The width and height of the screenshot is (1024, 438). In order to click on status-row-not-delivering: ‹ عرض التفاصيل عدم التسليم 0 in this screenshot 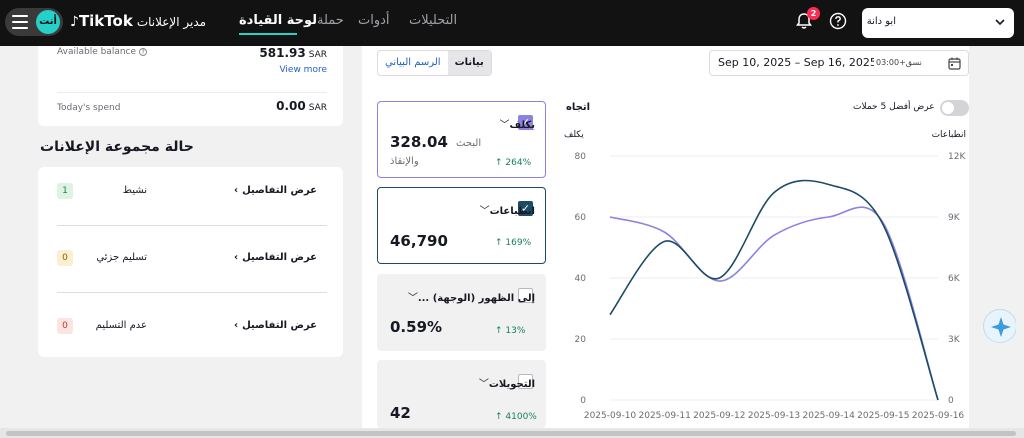, I will do `click(190, 327)`.